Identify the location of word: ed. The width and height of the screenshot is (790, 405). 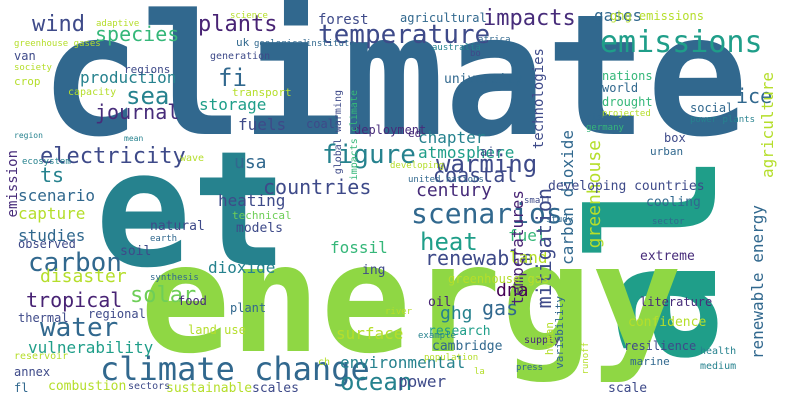
(415, 133).